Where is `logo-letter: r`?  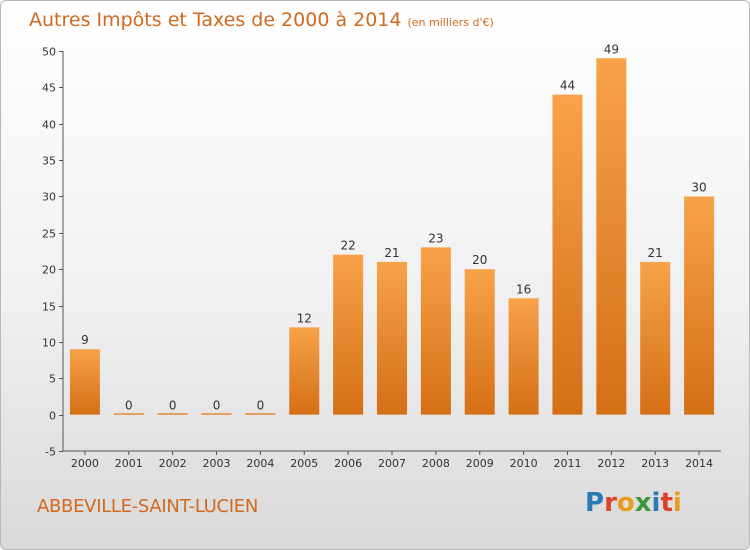 logo-letter: r is located at coordinates (610, 503).